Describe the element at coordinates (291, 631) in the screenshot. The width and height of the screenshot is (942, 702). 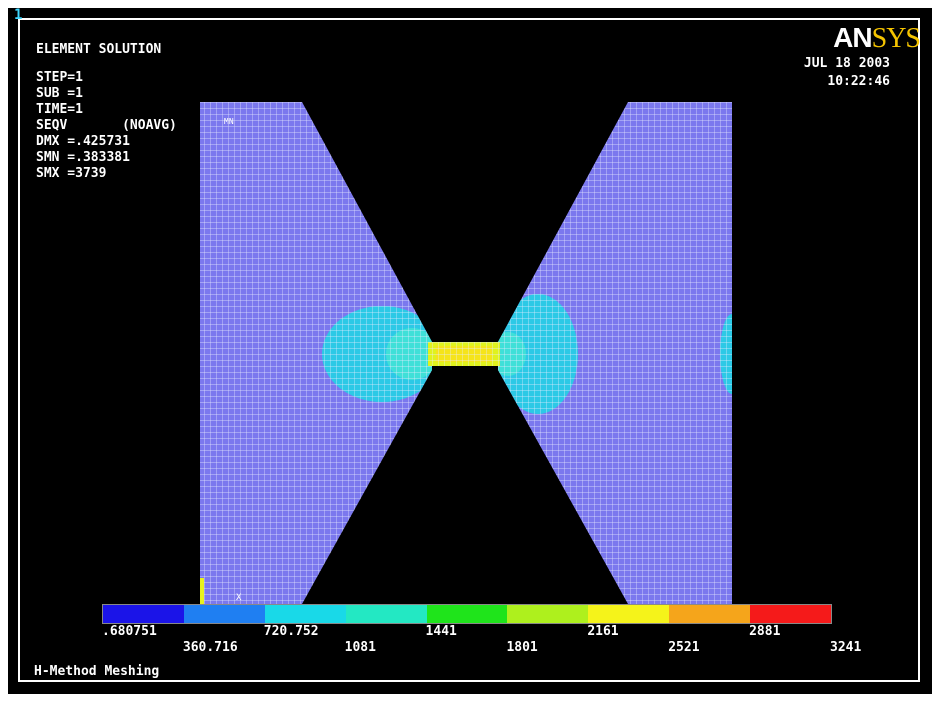
I see `legend-label-upper: 720.752` at that location.